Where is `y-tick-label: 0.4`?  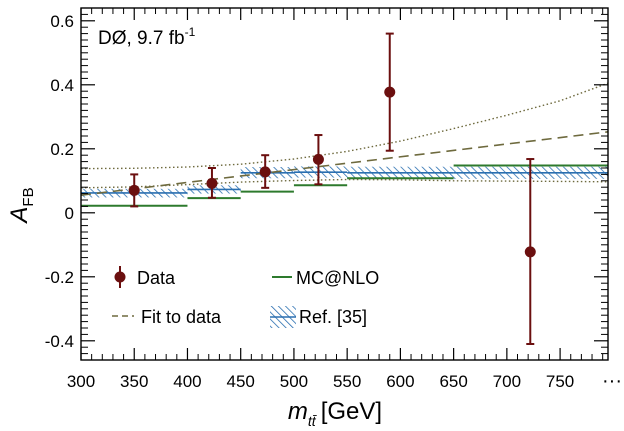 y-tick-label: 0.4 is located at coordinates (62, 85).